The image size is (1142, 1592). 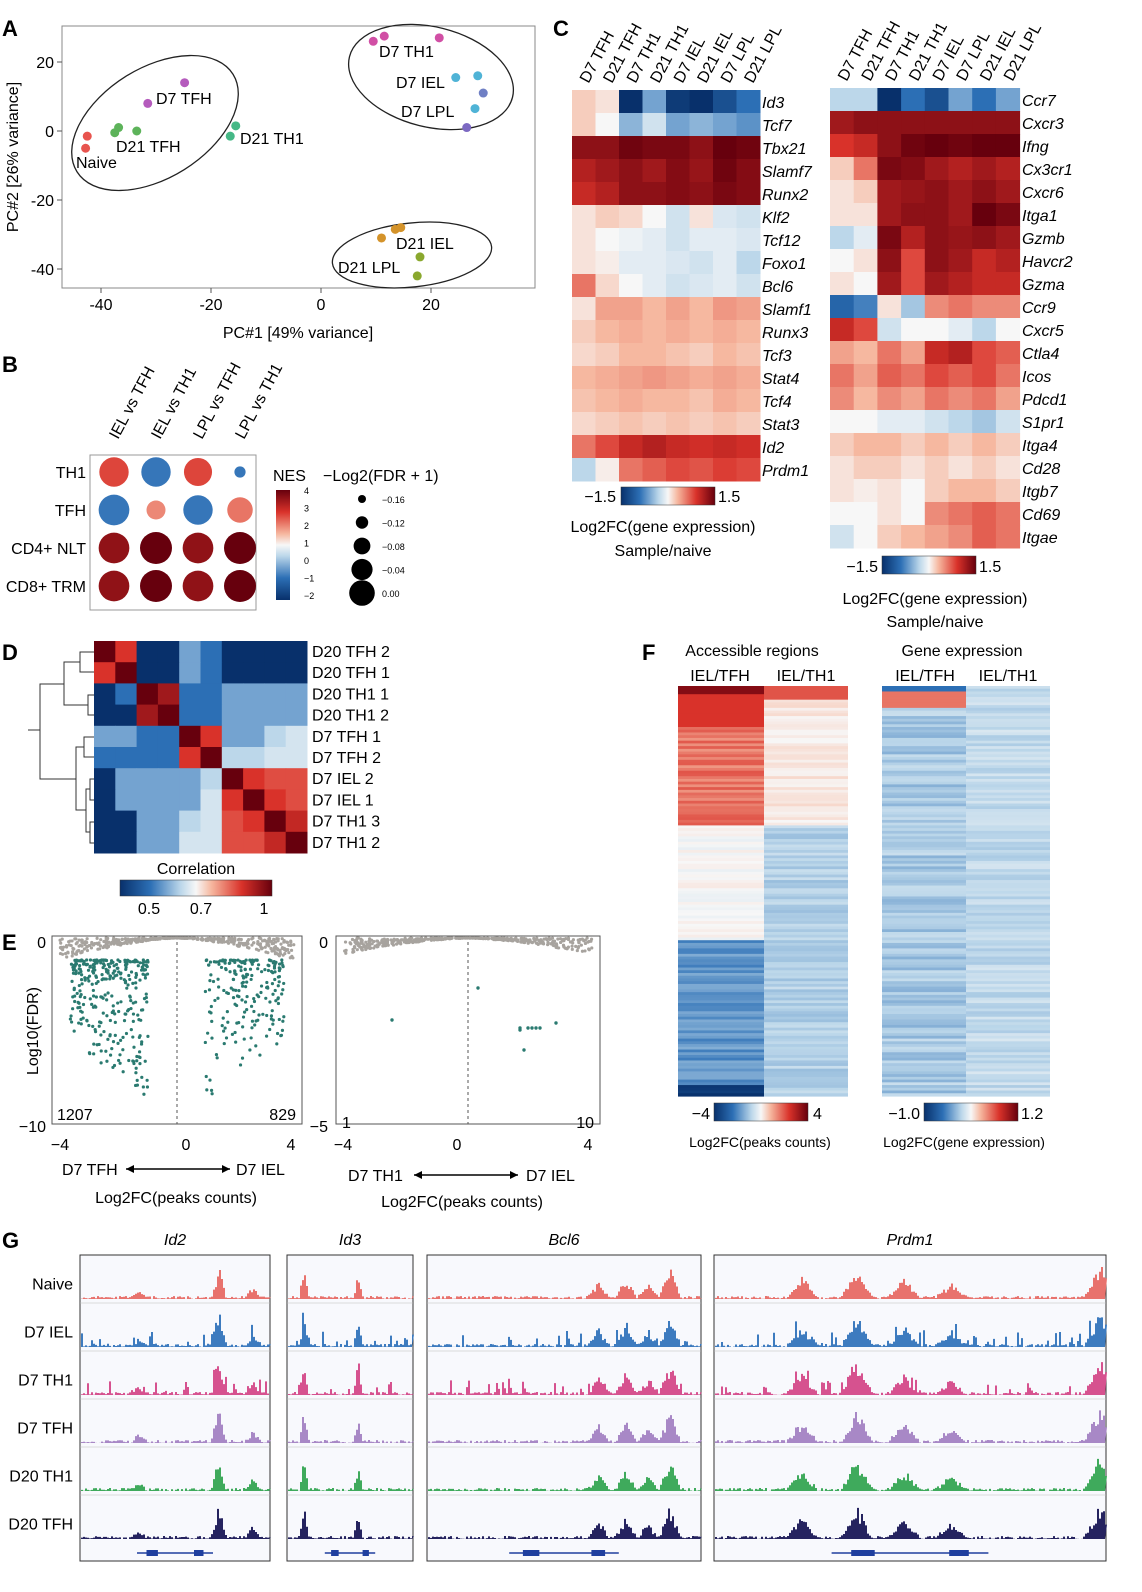 What do you see at coordinates (196, 888) in the screenshot?
I see `correlation-colorbar` at bounding box center [196, 888].